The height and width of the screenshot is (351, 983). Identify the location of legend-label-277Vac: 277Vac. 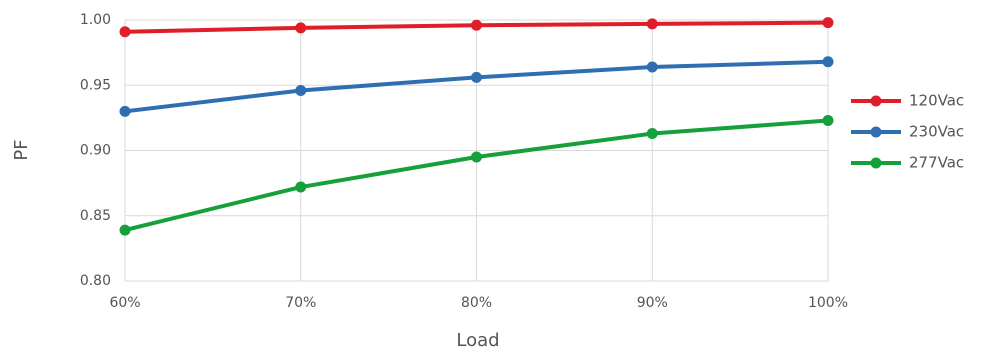
(936, 163).